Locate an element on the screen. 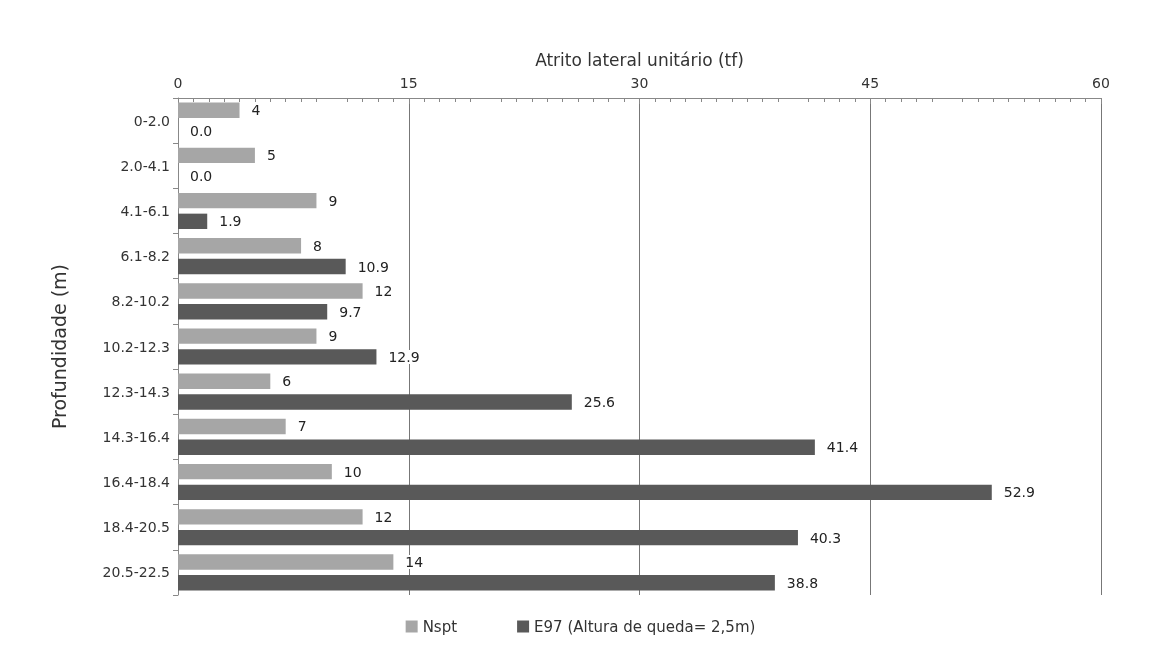 The image size is (1161, 647). x-tick-label: 45 is located at coordinates (870, 83).